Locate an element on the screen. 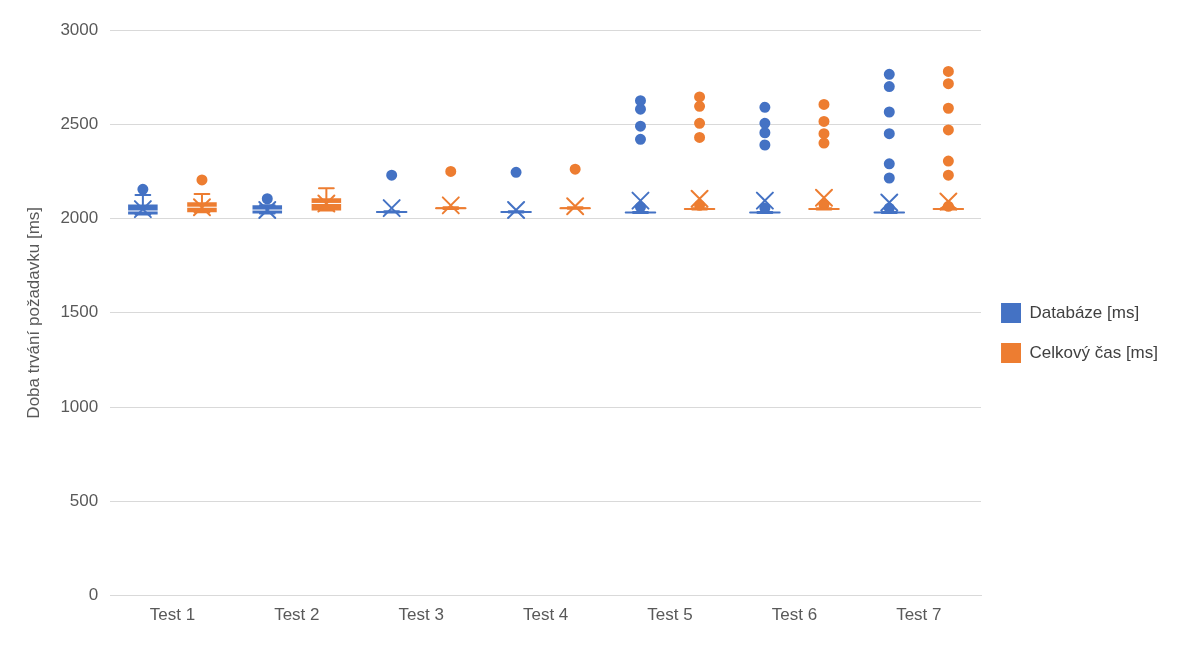 Image resolution: width=1198 pixels, height=646 pixels. x-tick-label: Test 5 is located at coordinates (670, 615).